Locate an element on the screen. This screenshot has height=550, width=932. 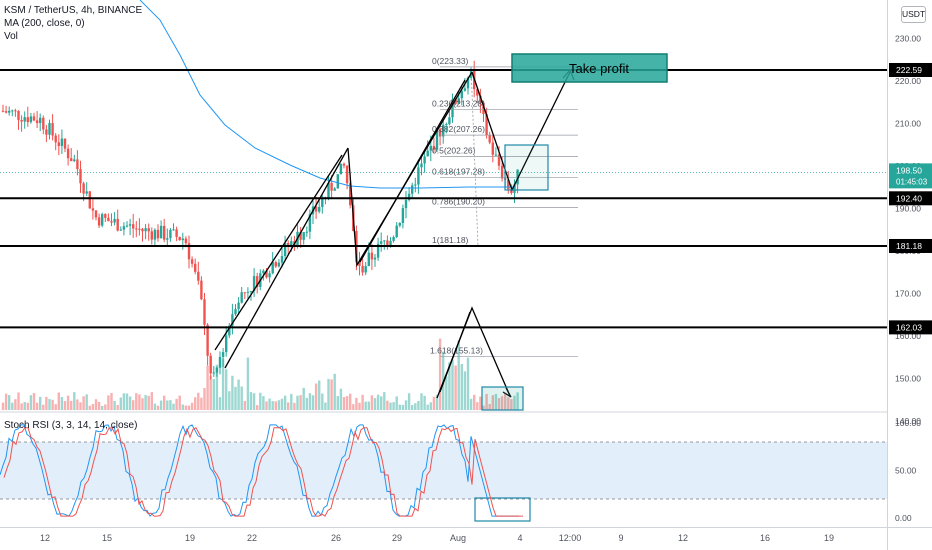
volume-trend is located at coordinates (455, 352).